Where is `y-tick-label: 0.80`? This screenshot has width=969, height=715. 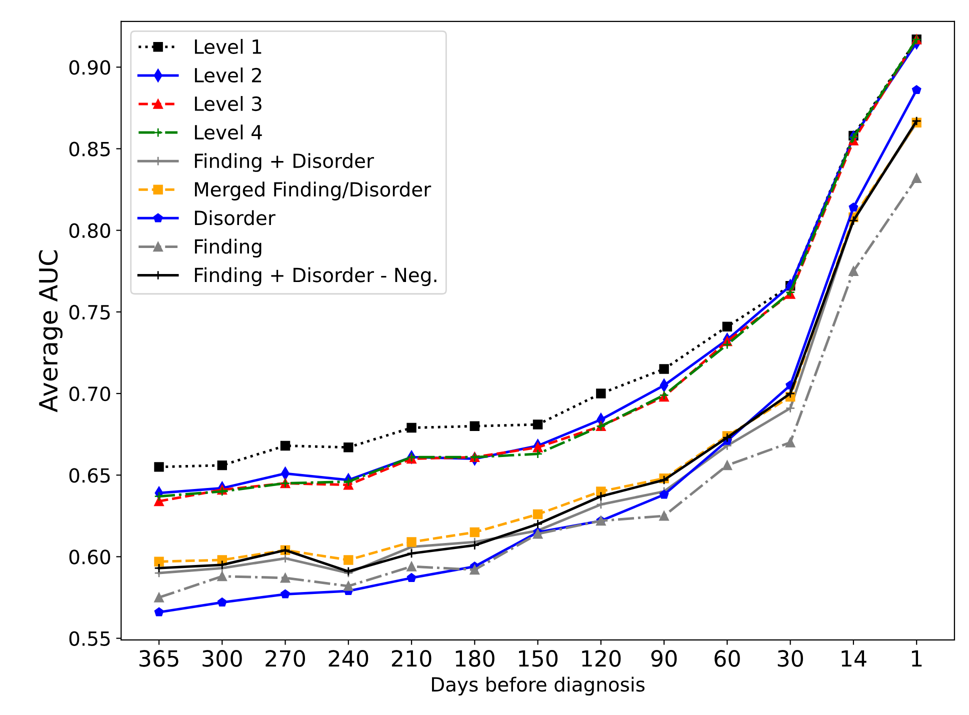
y-tick-label: 0.80 is located at coordinates (89, 230).